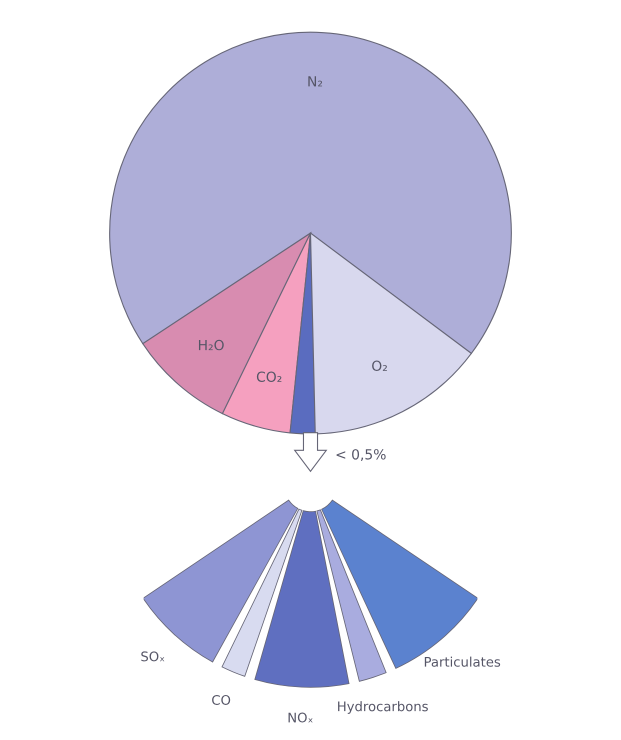 The image size is (621, 740). What do you see at coordinates (300, 717) in the screenshot?
I see `slice-label: NOₓ` at bounding box center [300, 717].